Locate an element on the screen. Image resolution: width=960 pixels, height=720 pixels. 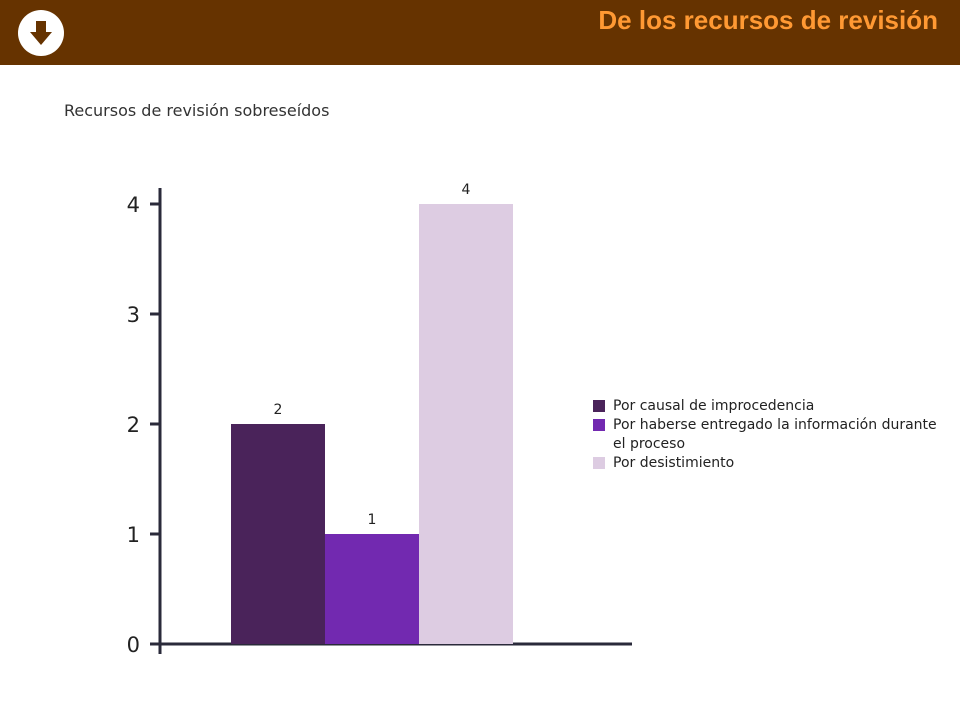
data-label: 2 is located at coordinates (278, 410).